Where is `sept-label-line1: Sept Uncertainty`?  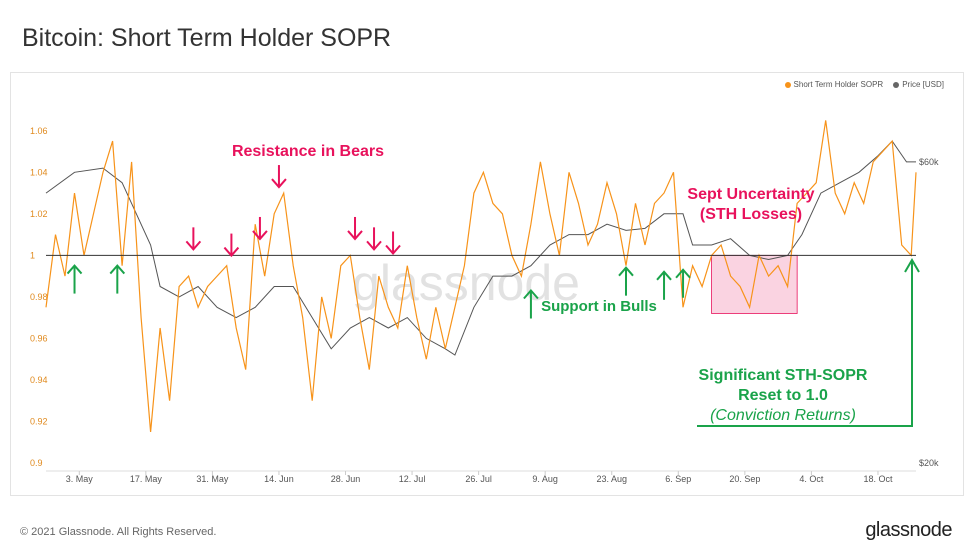 sept-label-line1: Sept Uncertainty is located at coordinates (750, 194).